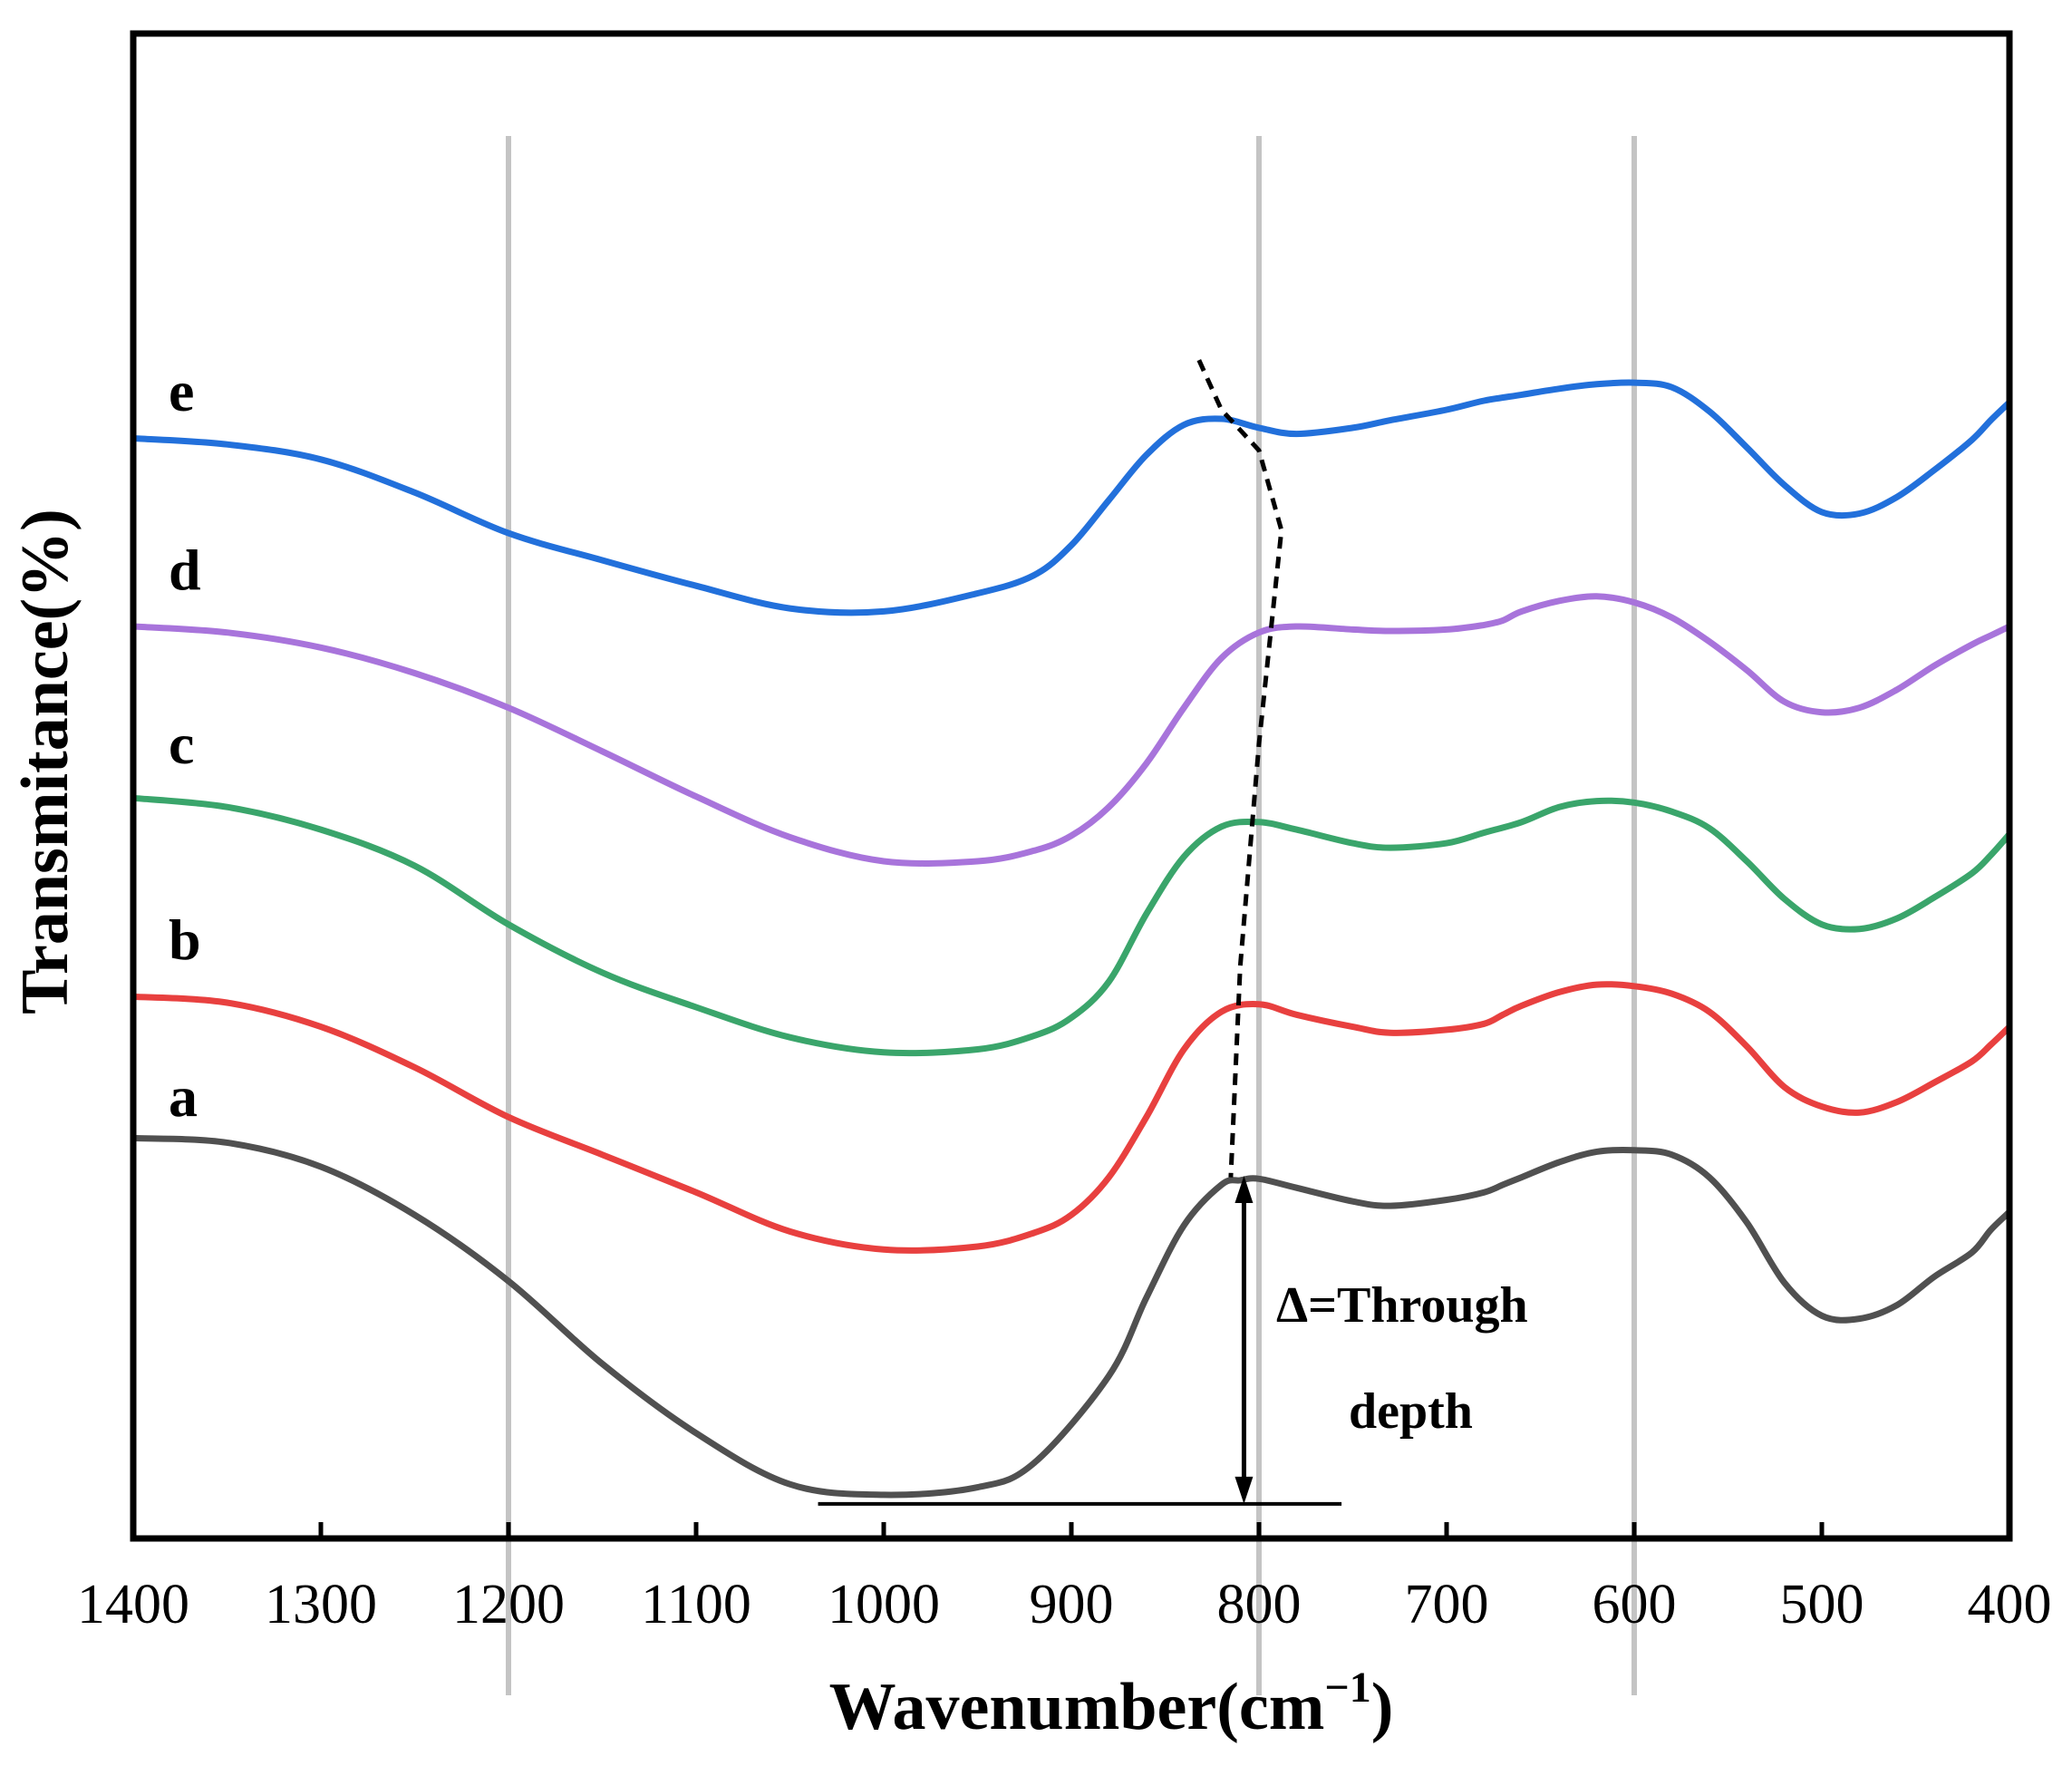 The height and width of the screenshot is (1766, 2072). I want to click on annotation-label-line1: Δ=Through, so click(1402, 1305).